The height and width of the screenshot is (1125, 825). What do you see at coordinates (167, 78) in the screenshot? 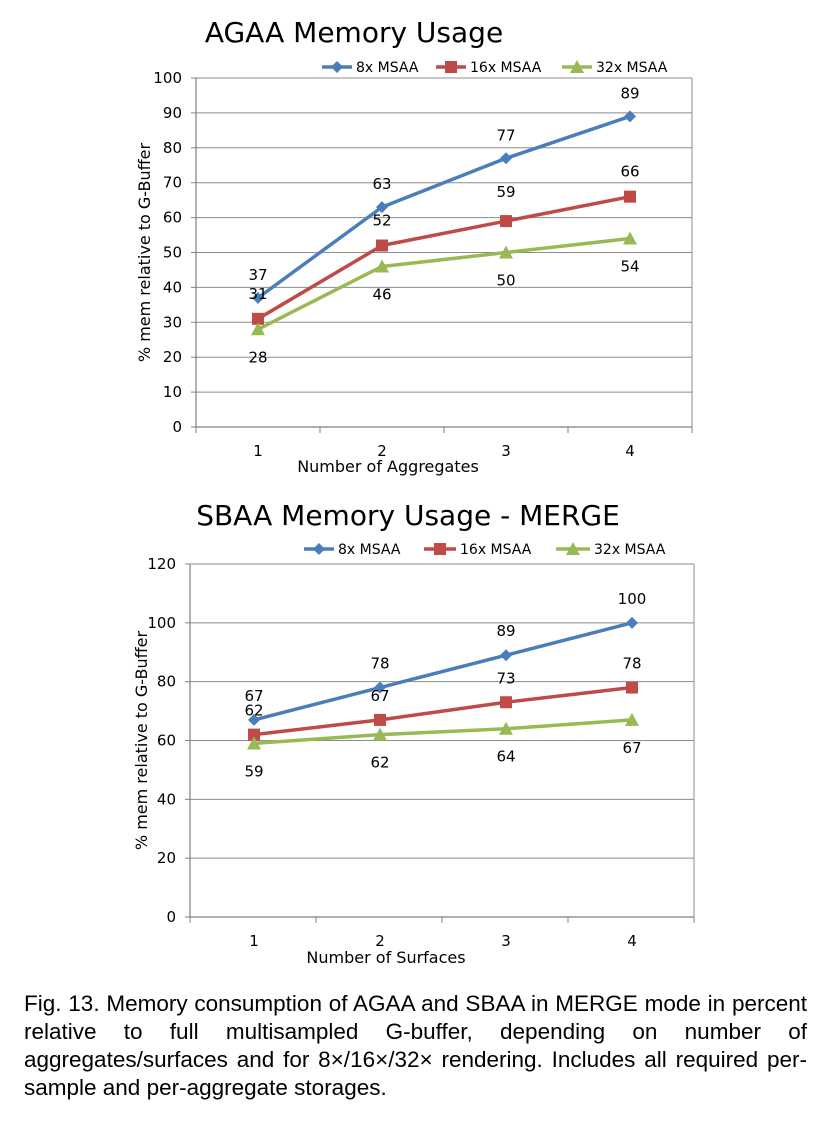
I see `y-tick-label: 100` at bounding box center [167, 78].